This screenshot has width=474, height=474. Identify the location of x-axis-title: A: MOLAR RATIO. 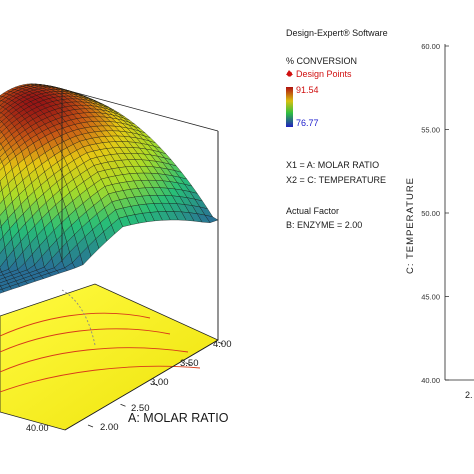
(178, 418).